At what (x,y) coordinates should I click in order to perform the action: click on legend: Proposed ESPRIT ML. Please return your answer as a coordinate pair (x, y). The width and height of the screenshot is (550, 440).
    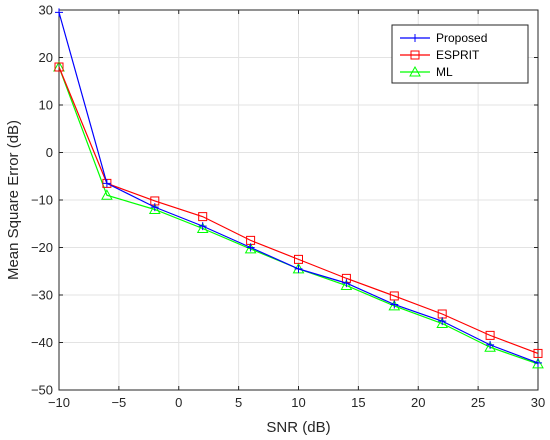
    Looking at the image, I should click on (460, 54).